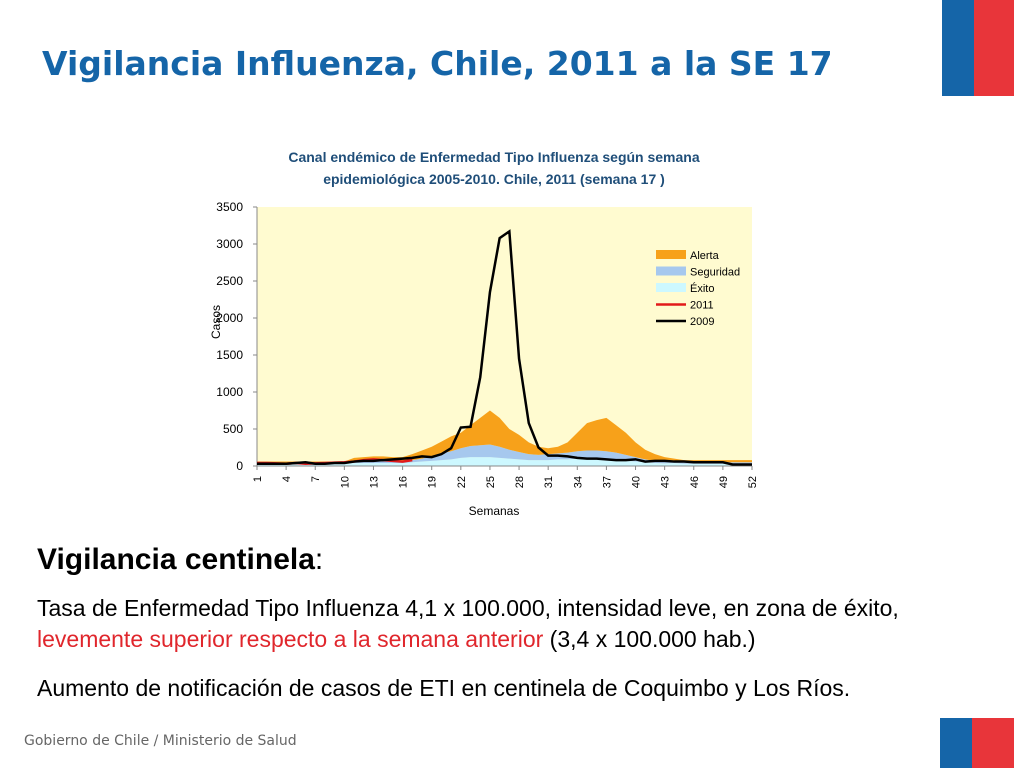 The height and width of the screenshot is (768, 1024). I want to click on legend-label: Seguridad, so click(715, 273).